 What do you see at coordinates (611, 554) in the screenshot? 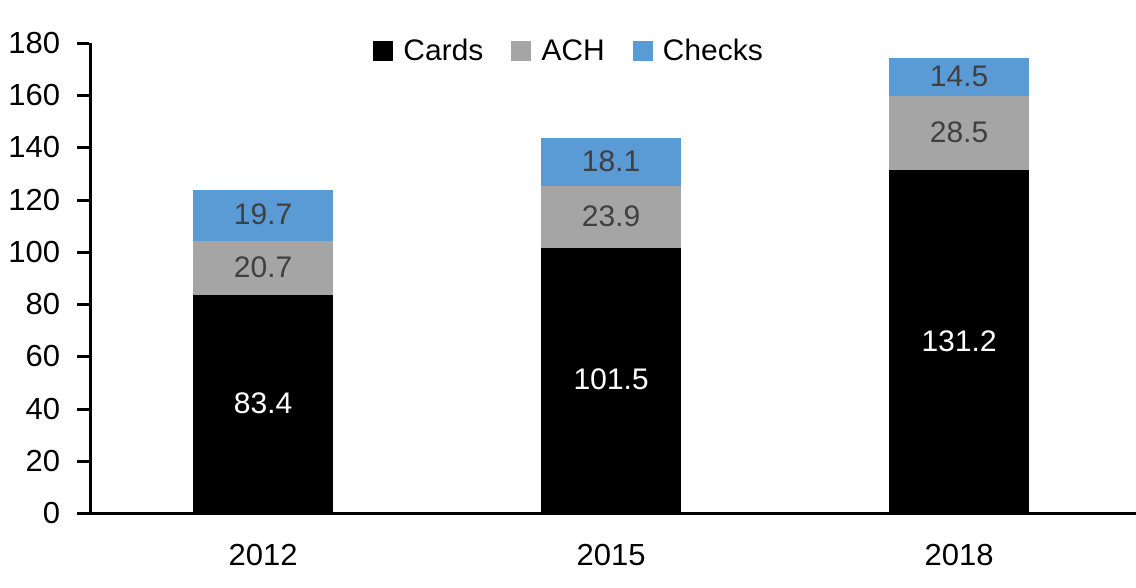
I see `x-axis-category-label: 2015` at bounding box center [611, 554].